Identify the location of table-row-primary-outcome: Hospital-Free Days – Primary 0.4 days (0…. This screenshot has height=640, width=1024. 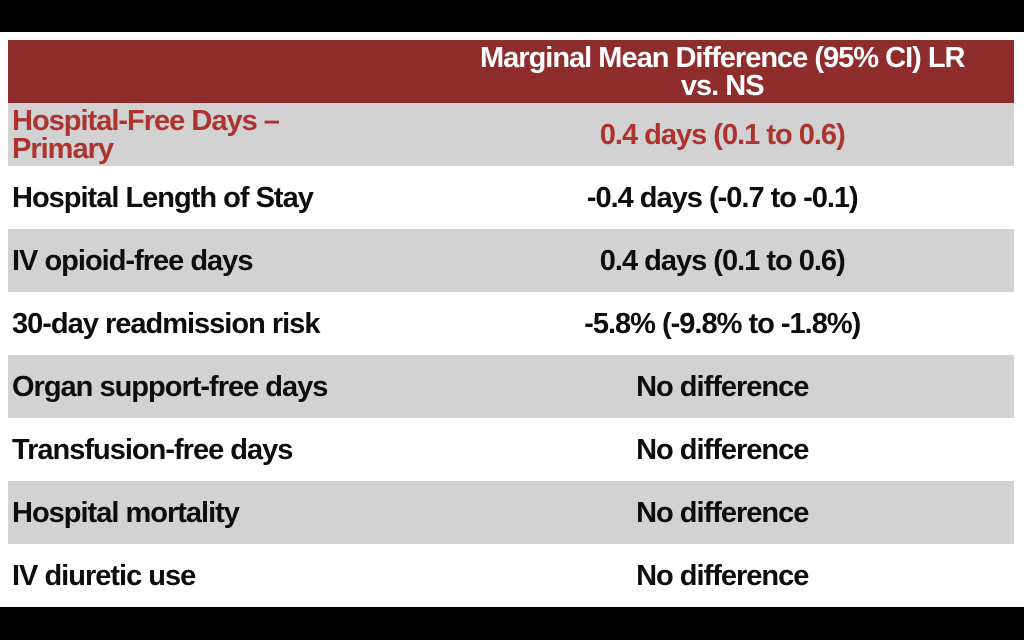
(511, 134).